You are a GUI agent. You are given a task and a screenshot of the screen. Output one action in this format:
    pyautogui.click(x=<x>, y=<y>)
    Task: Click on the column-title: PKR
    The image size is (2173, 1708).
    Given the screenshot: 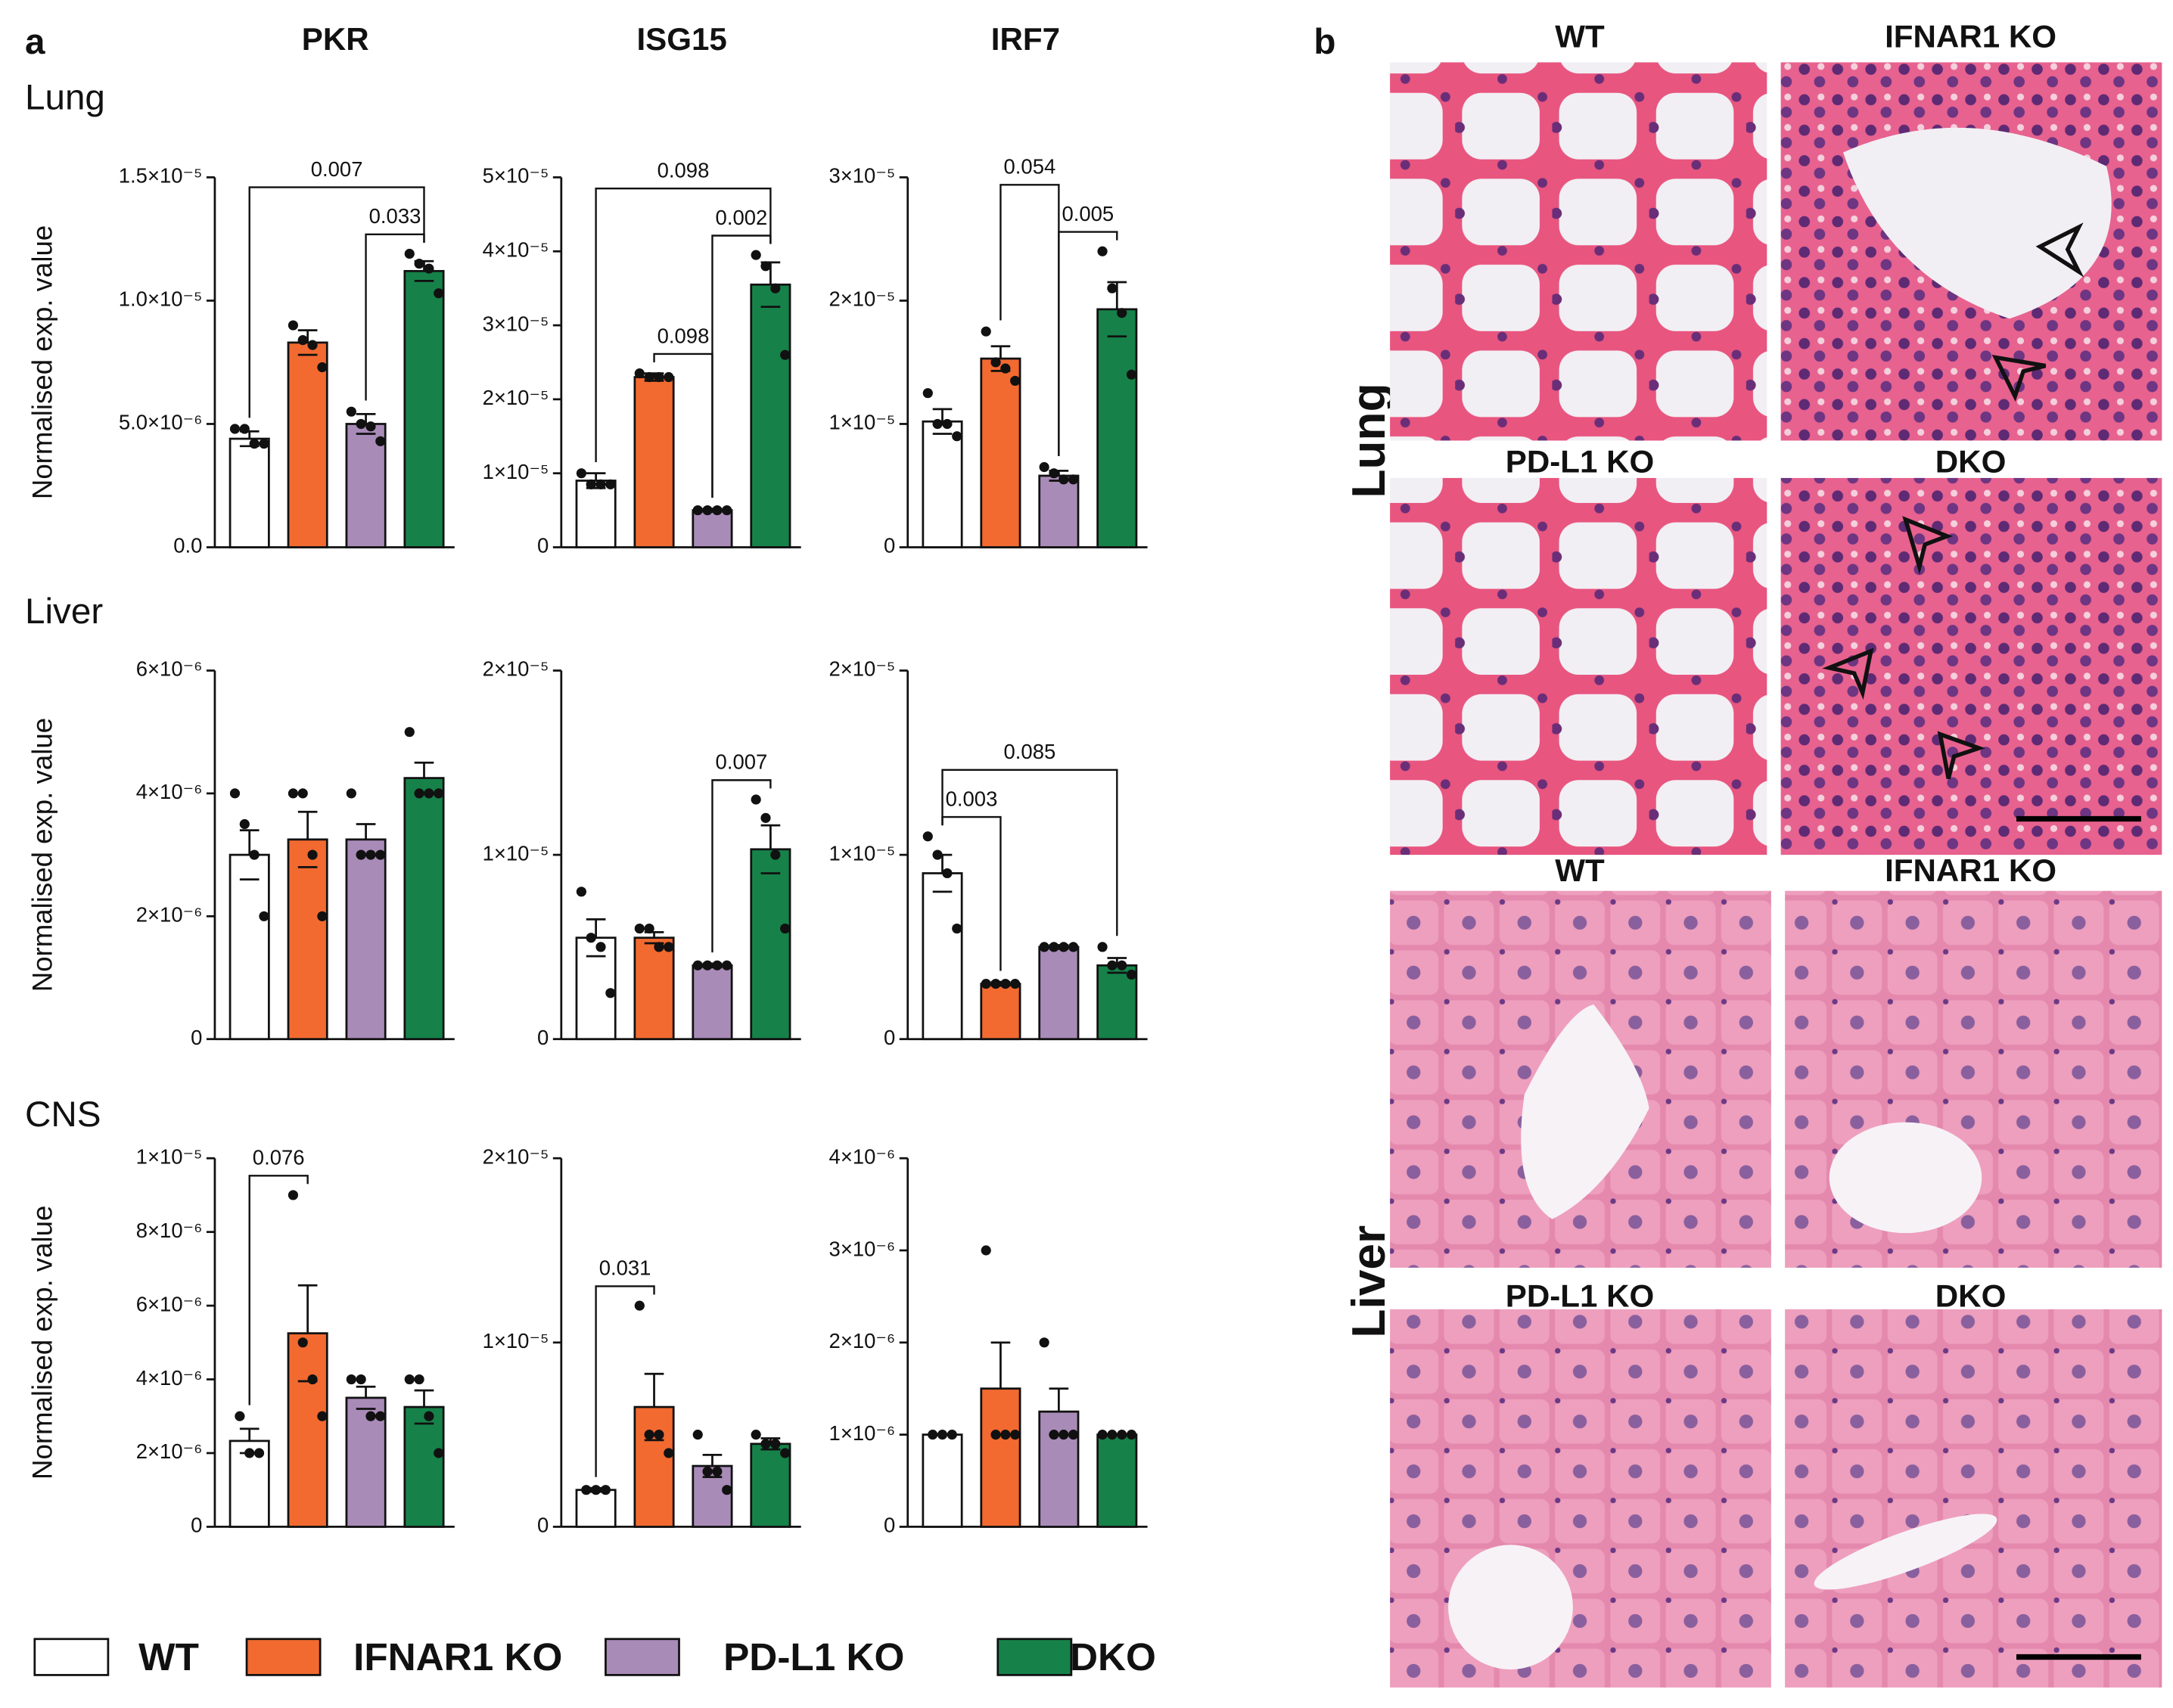 What is the action you would take?
    pyautogui.click(x=335, y=39)
    